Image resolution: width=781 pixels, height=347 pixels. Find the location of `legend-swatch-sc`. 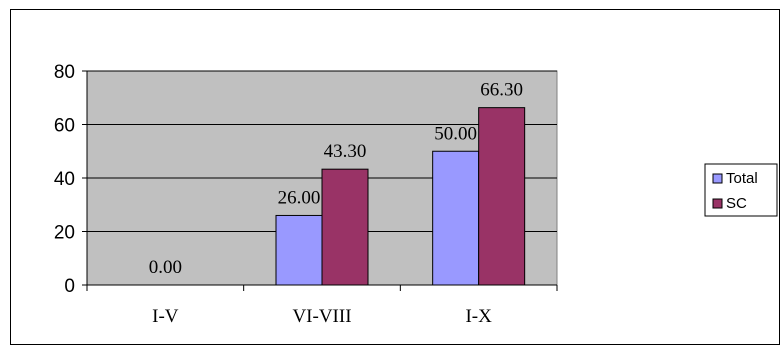

legend-swatch-sc is located at coordinates (717, 203).